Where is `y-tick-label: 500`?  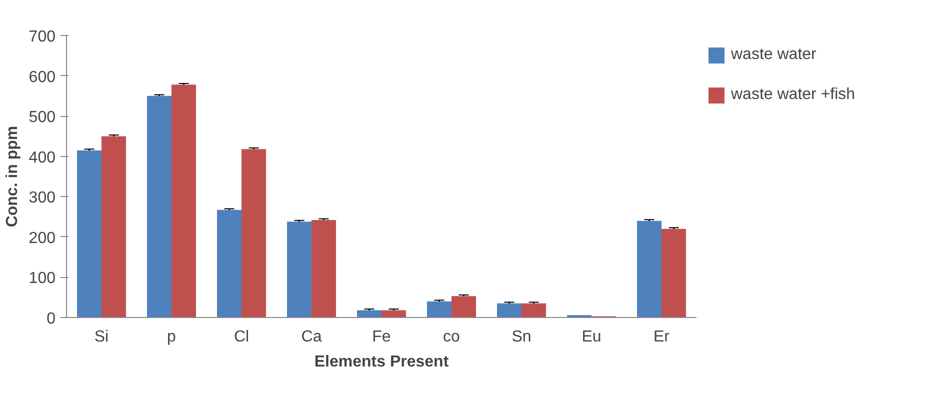 y-tick-label: 500 is located at coordinates (42, 117).